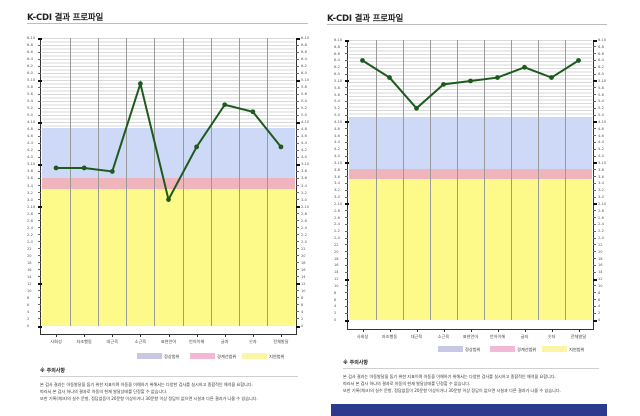 The image size is (640, 416). Describe the element at coordinates (337, 46) in the screenshot. I see `y-tick-label-left: 6-8` at that location.